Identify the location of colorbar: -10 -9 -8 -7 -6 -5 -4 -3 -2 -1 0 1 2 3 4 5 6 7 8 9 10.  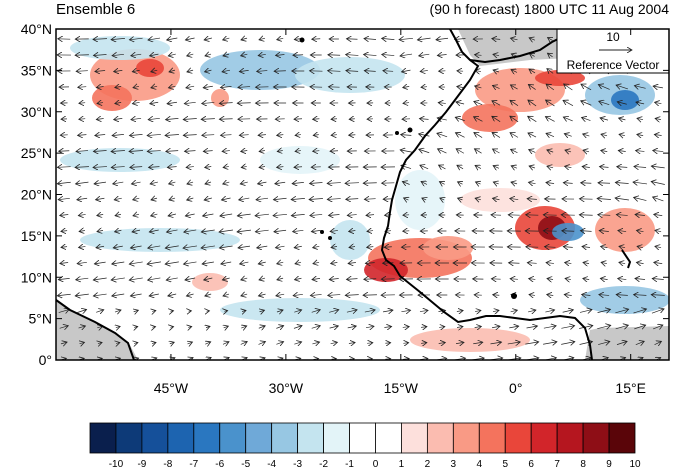
(365, 446).